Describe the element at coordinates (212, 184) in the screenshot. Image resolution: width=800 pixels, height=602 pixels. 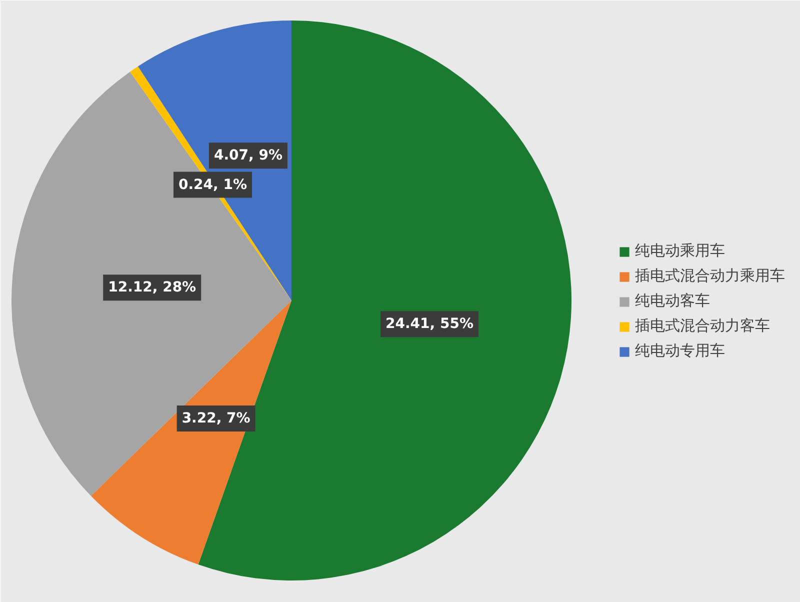
I see `data-label: 0.24, 1%` at that location.